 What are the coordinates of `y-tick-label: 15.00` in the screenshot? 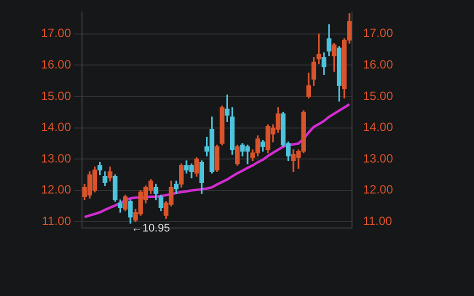 It's located at (56, 95).